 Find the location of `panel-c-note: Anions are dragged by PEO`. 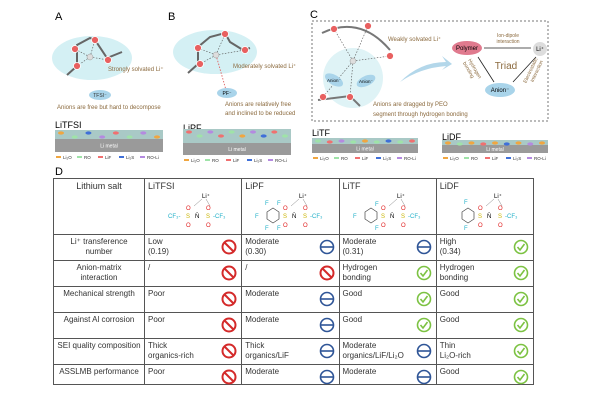

panel-c-note: Anions are dragged by PEO is located at coordinates (410, 105).